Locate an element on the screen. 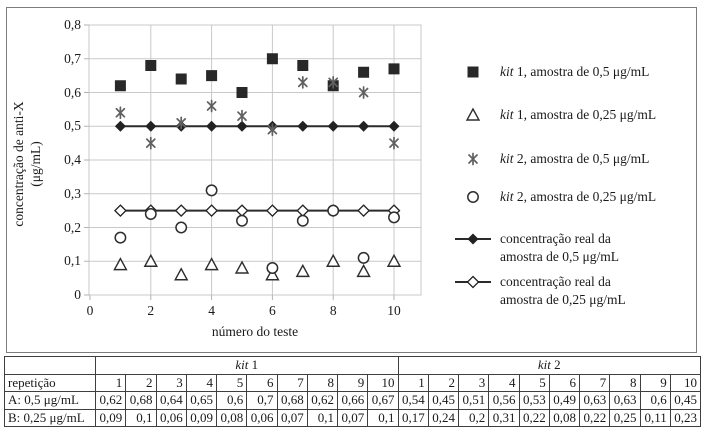 The image size is (705, 435). asterisk-legend-icon is located at coordinates (473, 159).